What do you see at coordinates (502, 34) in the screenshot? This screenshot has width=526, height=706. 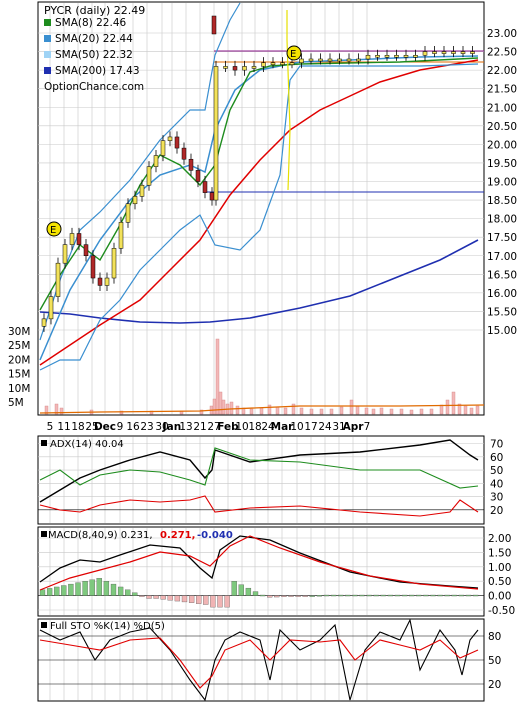 I see `price-tick-label: 23.00` at bounding box center [502, 34].